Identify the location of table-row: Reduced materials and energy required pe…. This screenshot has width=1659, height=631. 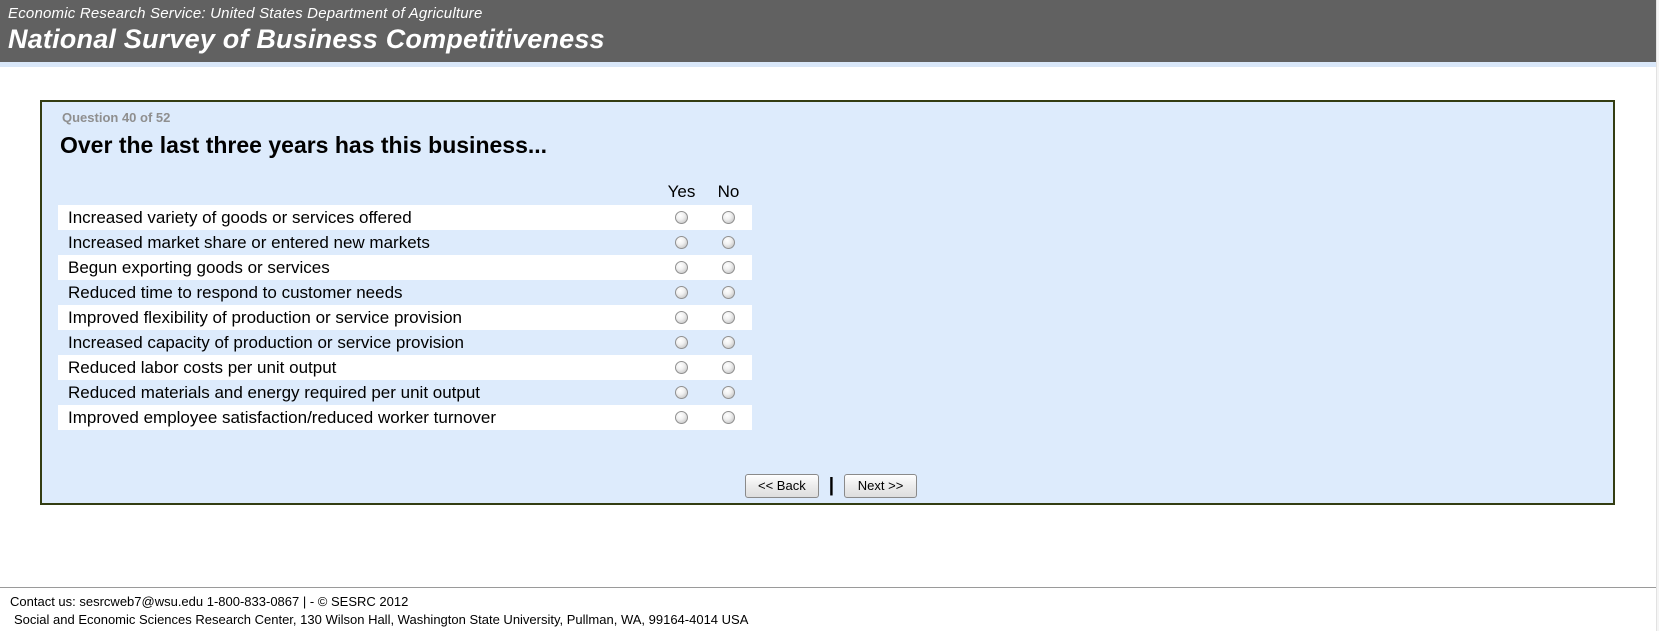
(405, 392).